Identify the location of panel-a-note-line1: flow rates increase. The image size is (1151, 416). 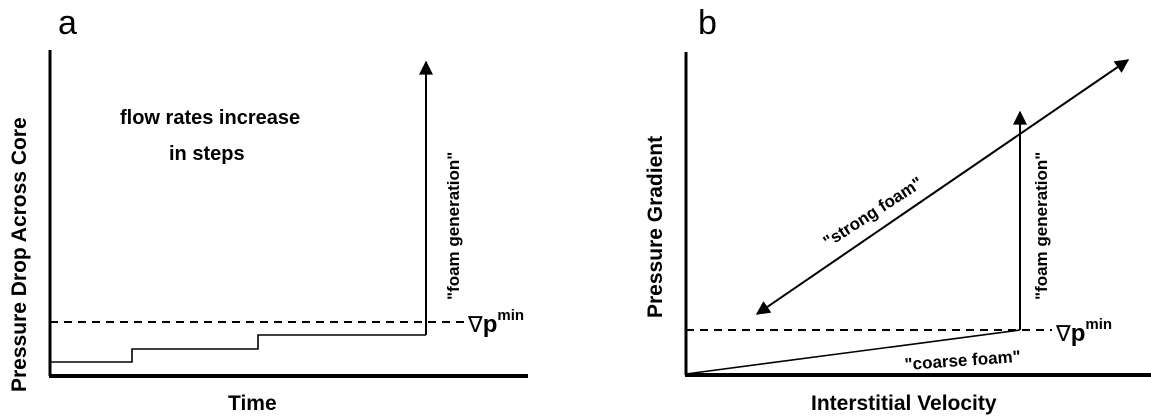
(210, 118).